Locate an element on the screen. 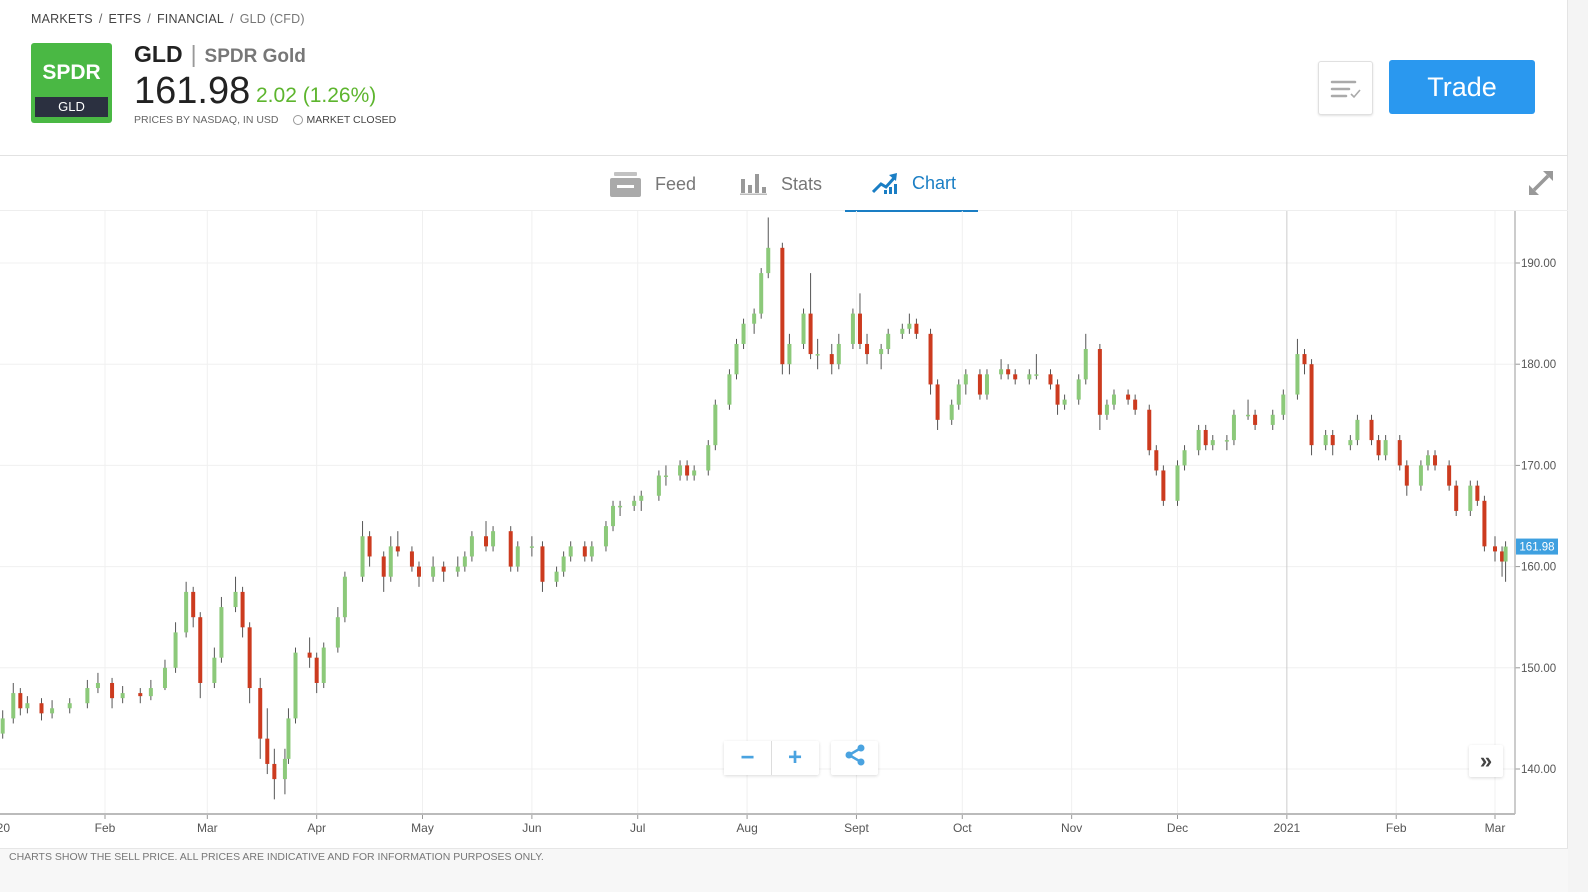 Image resolution: width=1588 pixels, height=892 pixels. share-button is located at coordinates (854, 758).